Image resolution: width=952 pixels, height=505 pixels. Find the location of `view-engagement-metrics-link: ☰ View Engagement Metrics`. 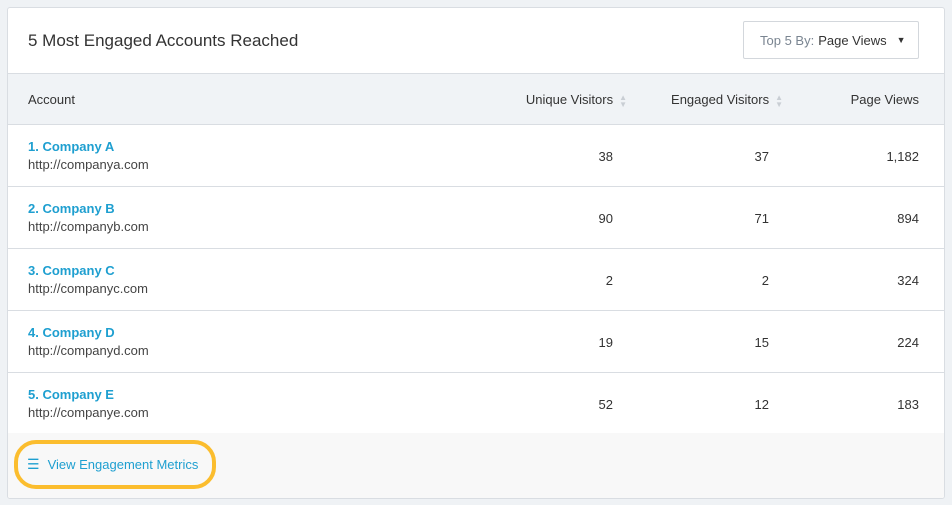

view-engagement-metrics-link: ☰ View Engagement Metrics is located at coordinates (115, 464).